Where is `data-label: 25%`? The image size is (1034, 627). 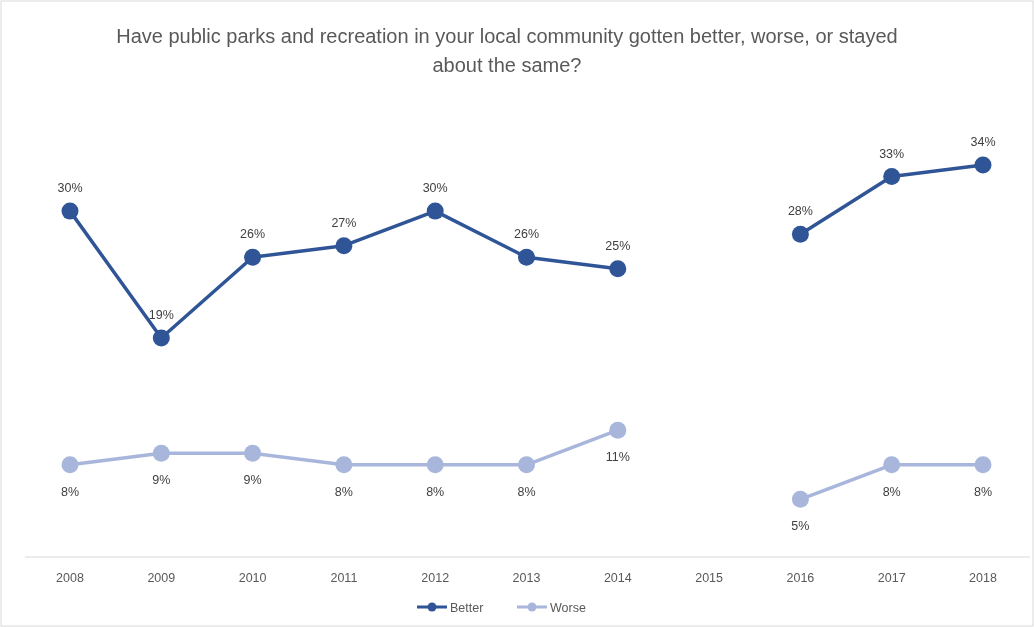
data-label: 25% is located at coordinates (618, 245).